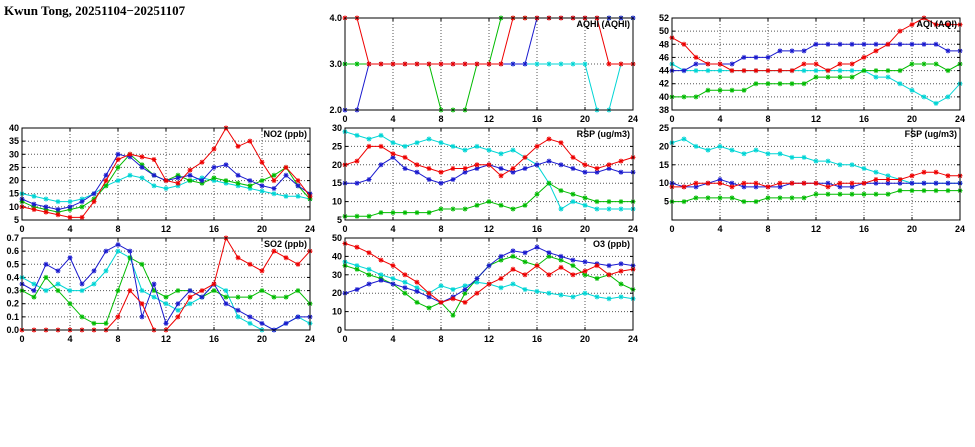 Image resolution: width=975 pixels, height=447 pixels. Describe the element at coordinates (285, 244) in the screenshot. I see `chart-title-so2: SO2 (ppb)` at that location.